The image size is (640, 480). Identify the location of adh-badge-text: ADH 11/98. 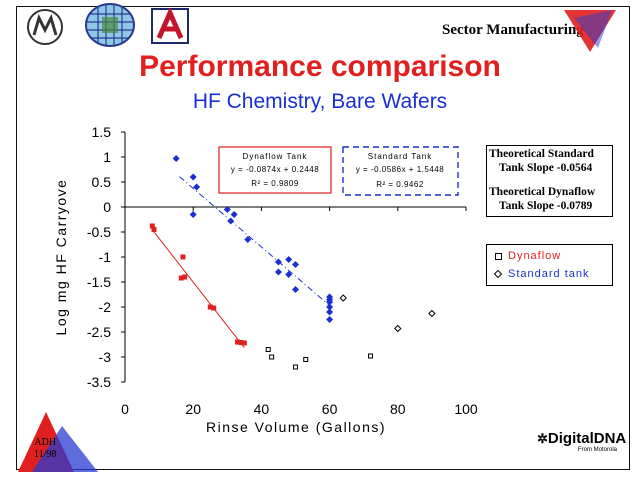
(45, 449).